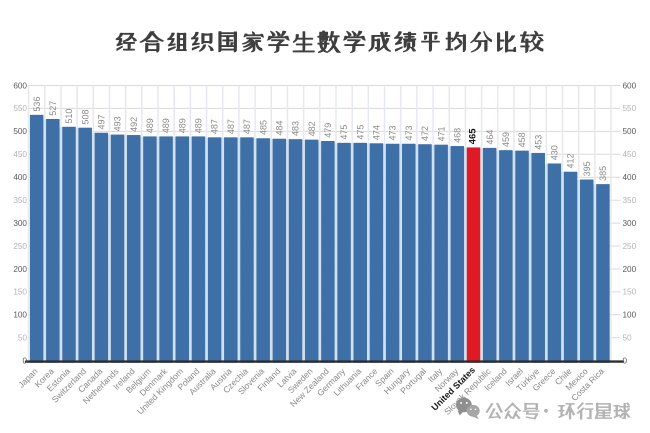 The width and height of the screenshot is (650, 433). Describe the element at coordinates (425, 133) in the screenshot. I see `svg-text: 472` at that location.